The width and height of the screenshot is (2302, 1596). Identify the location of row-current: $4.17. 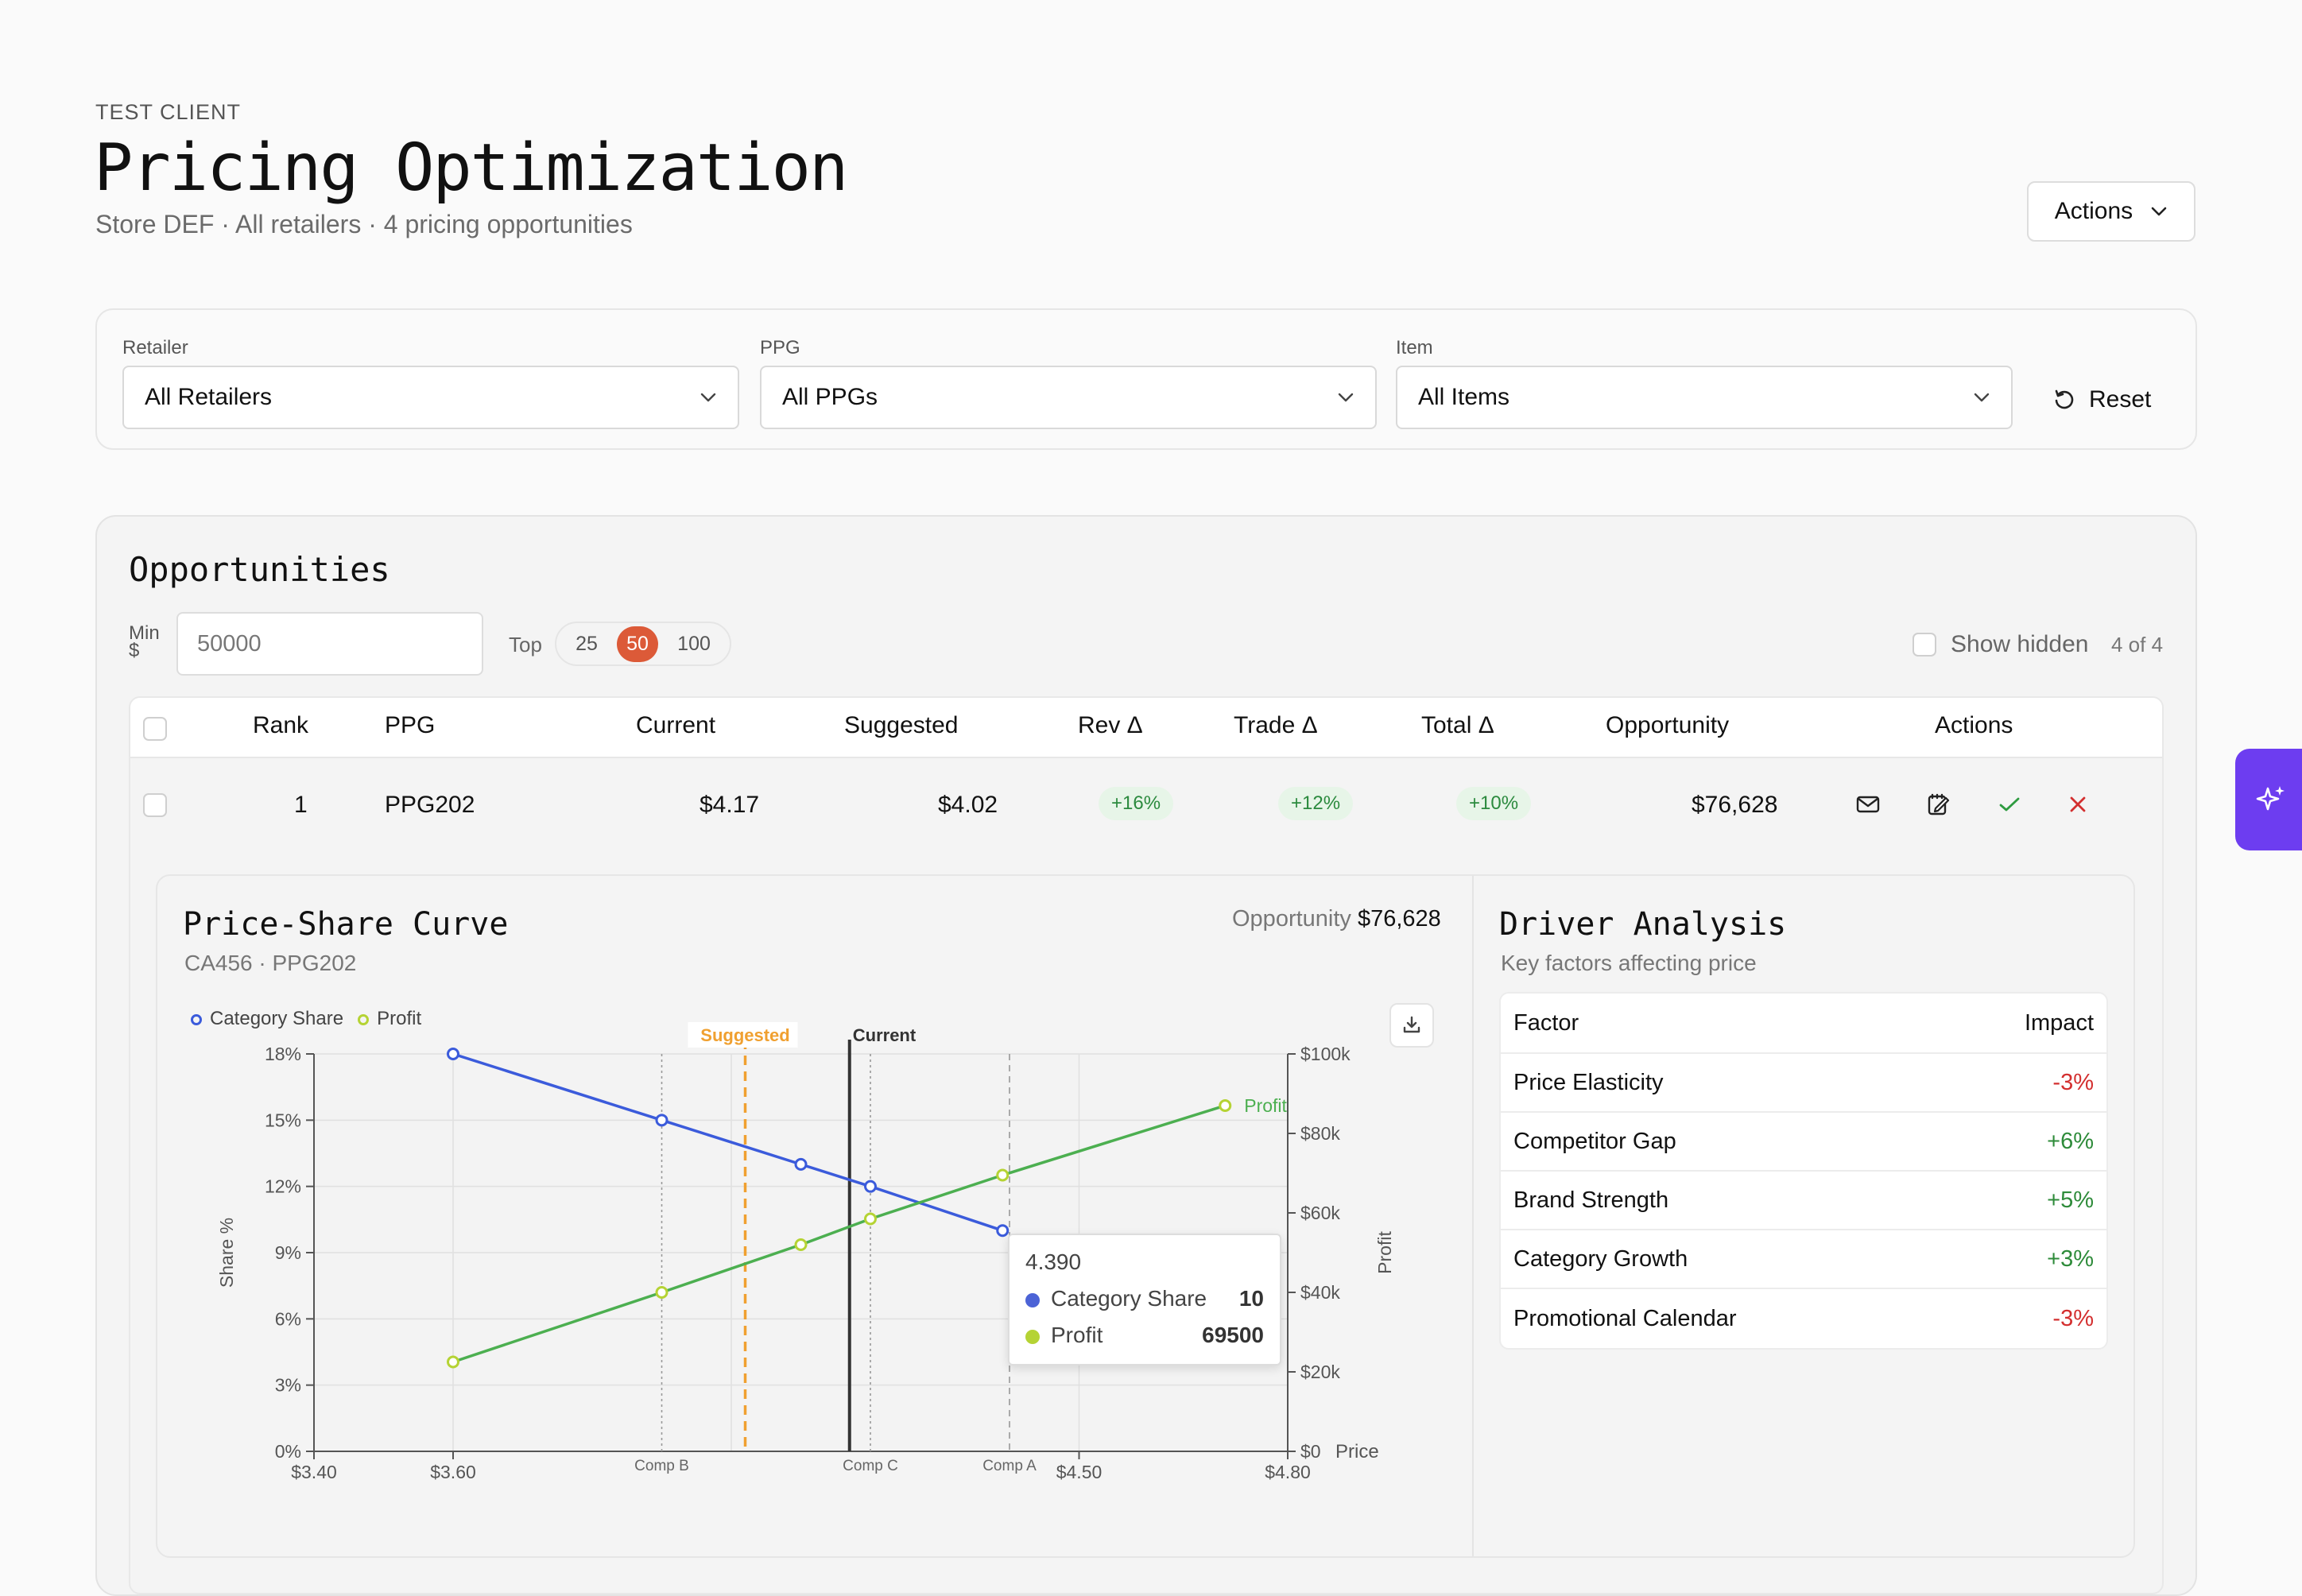
(730, 805).